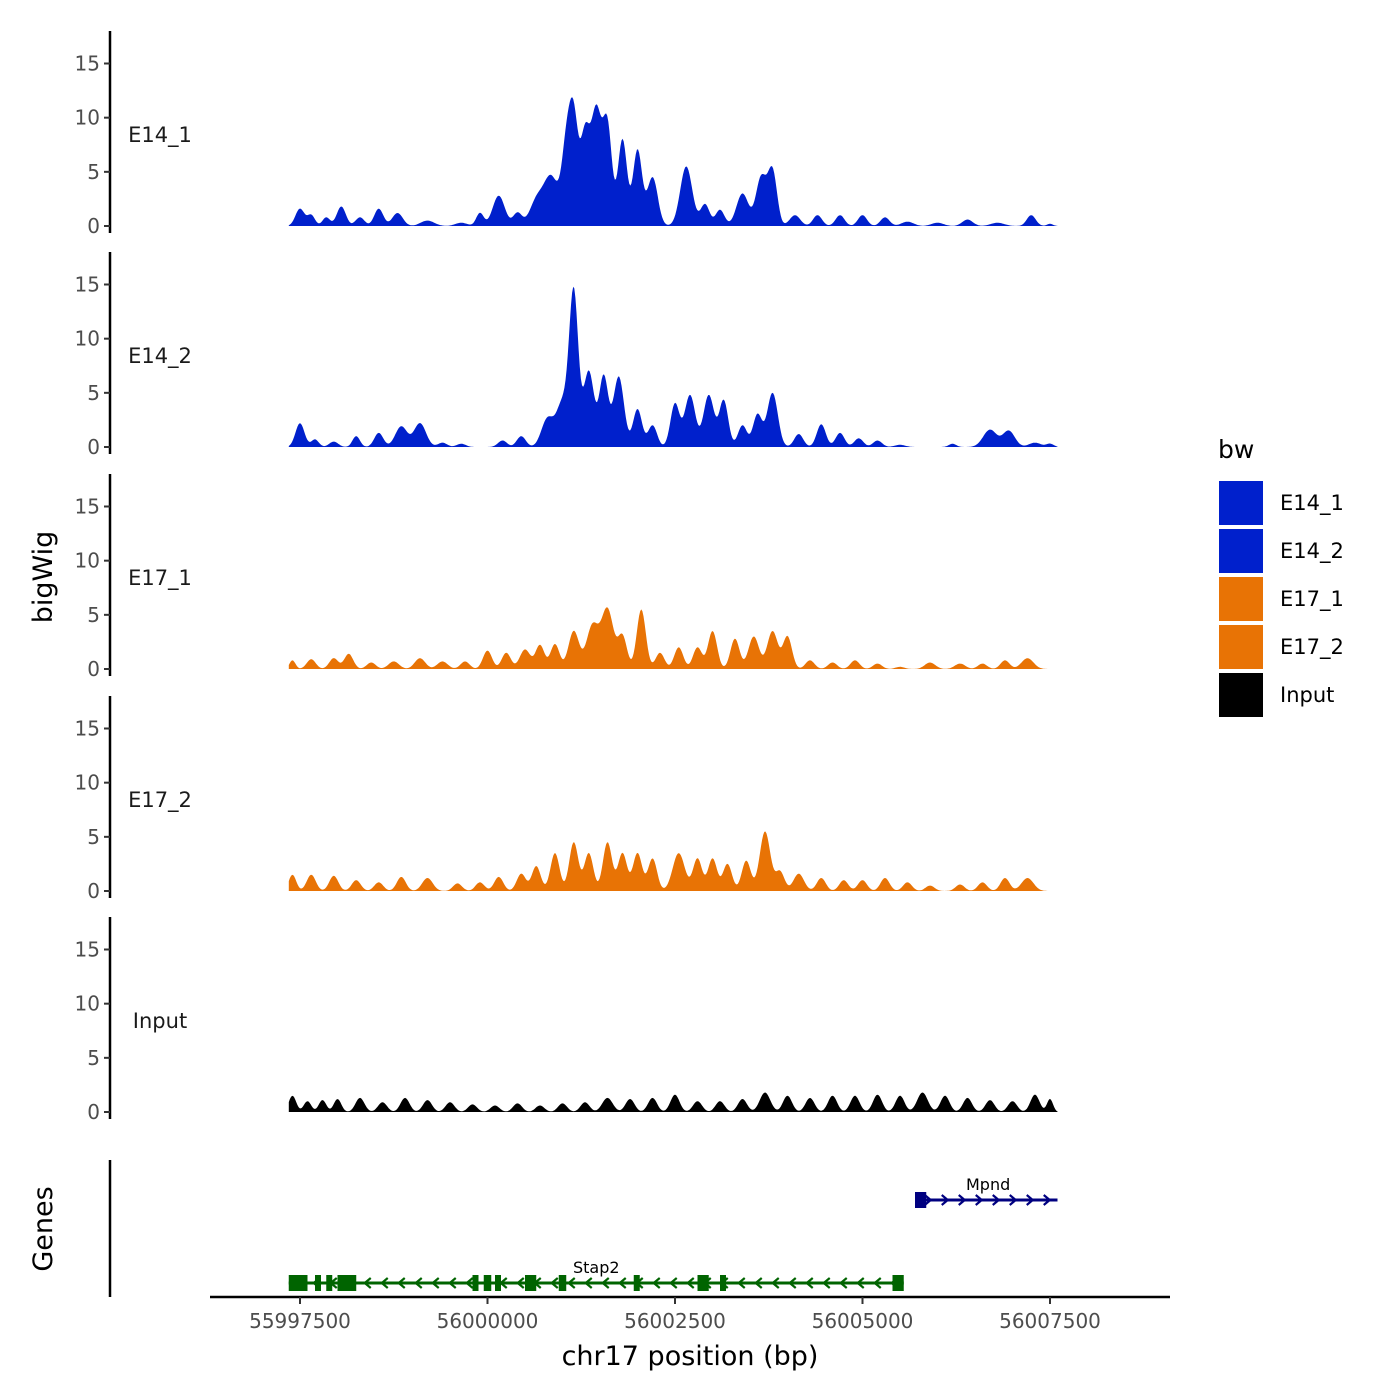  Describe the element at coordinates (160, 356) in the screenshot. I see `track-label: E14_2` at that location.